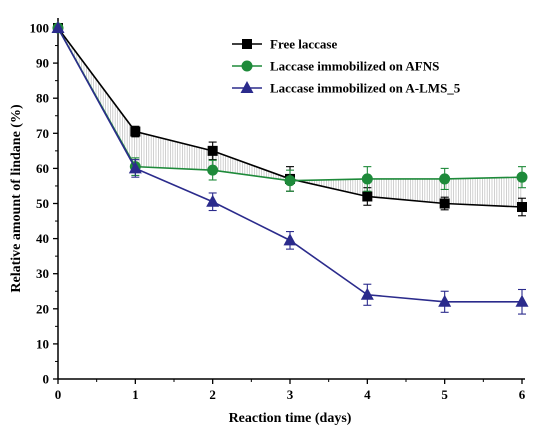  I want to click on y-tick-label: 30, so click(42, 273).